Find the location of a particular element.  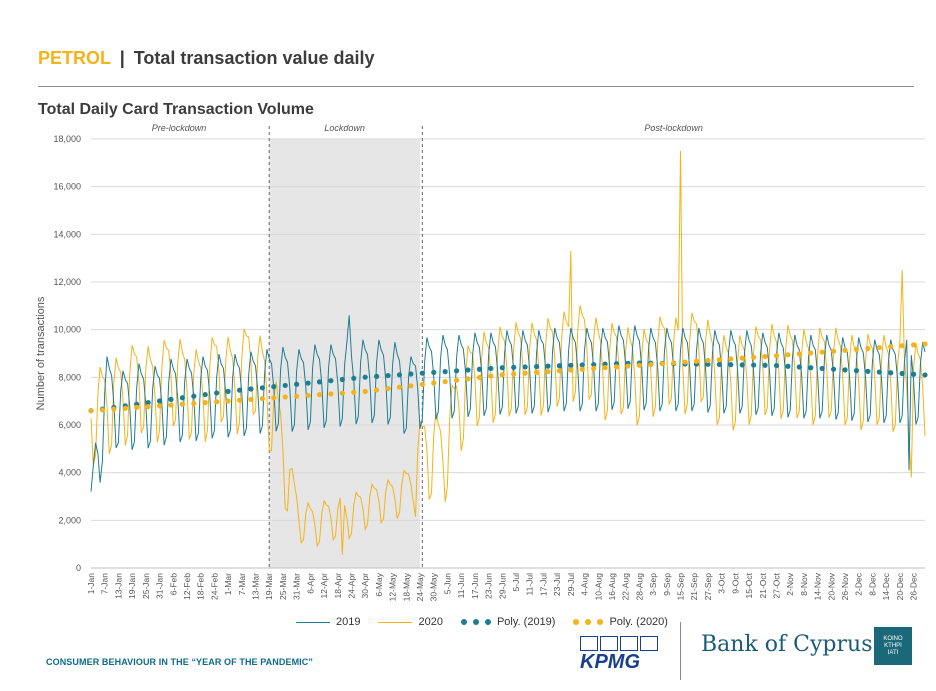

x-tick-label: 12-Apr is located at coordinates (324, 586).